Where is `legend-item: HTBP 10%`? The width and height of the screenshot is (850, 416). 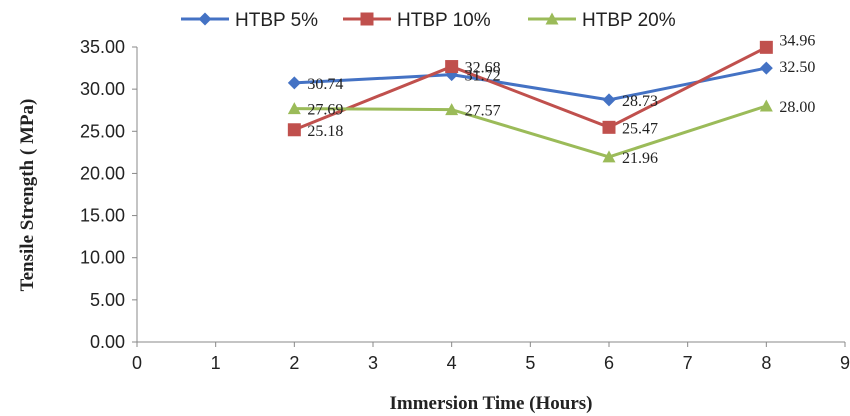 legend-item: HTBP 10% is located at coordinates (417, 20).